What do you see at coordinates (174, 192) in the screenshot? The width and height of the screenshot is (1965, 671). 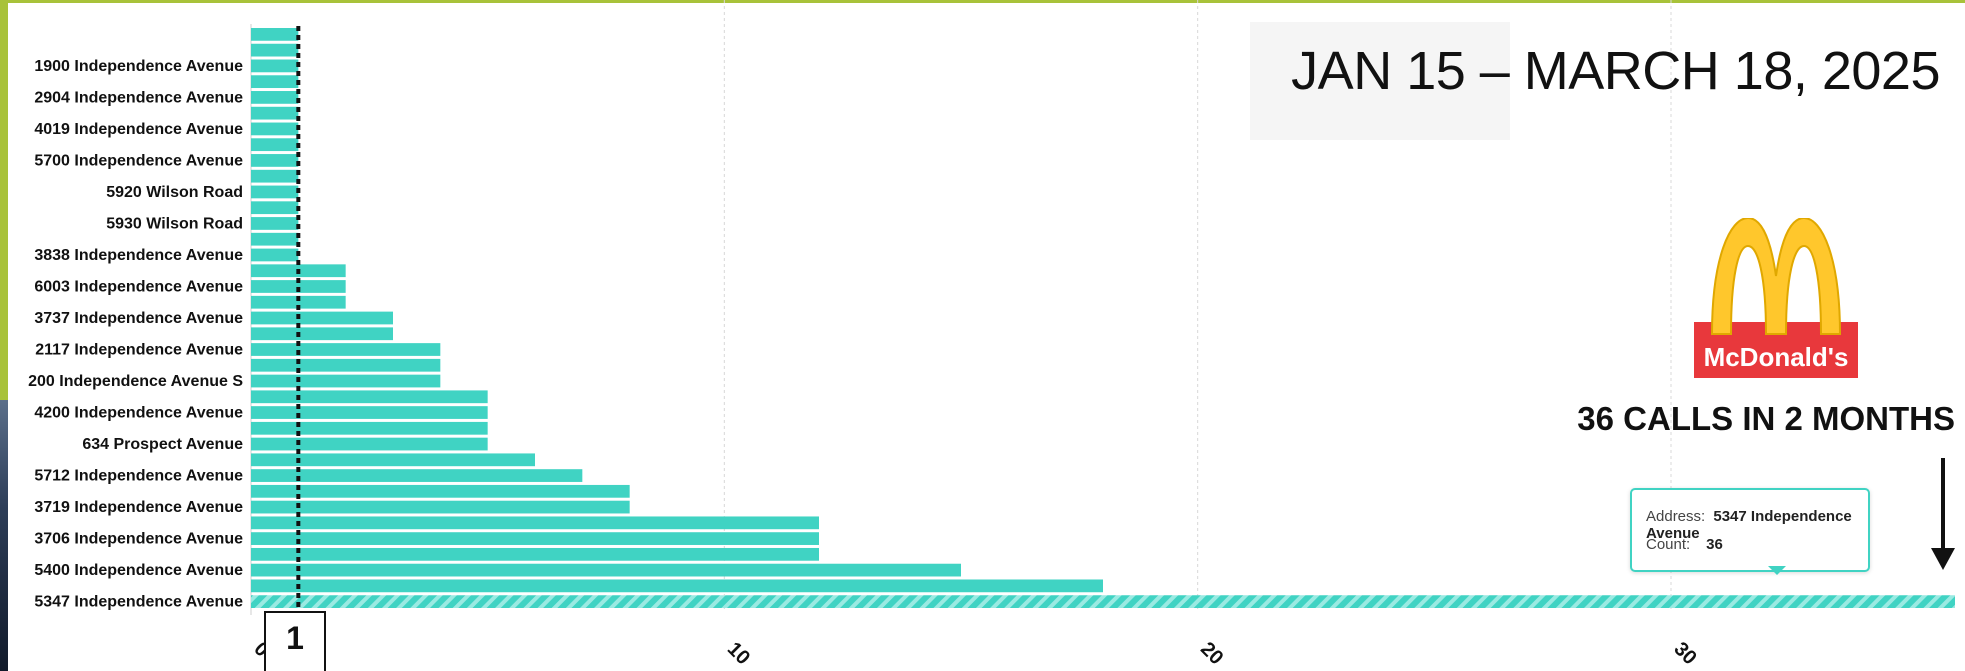 I see `y-tick-label: 5920 Wilson Road` at bounding box center [174, 192].